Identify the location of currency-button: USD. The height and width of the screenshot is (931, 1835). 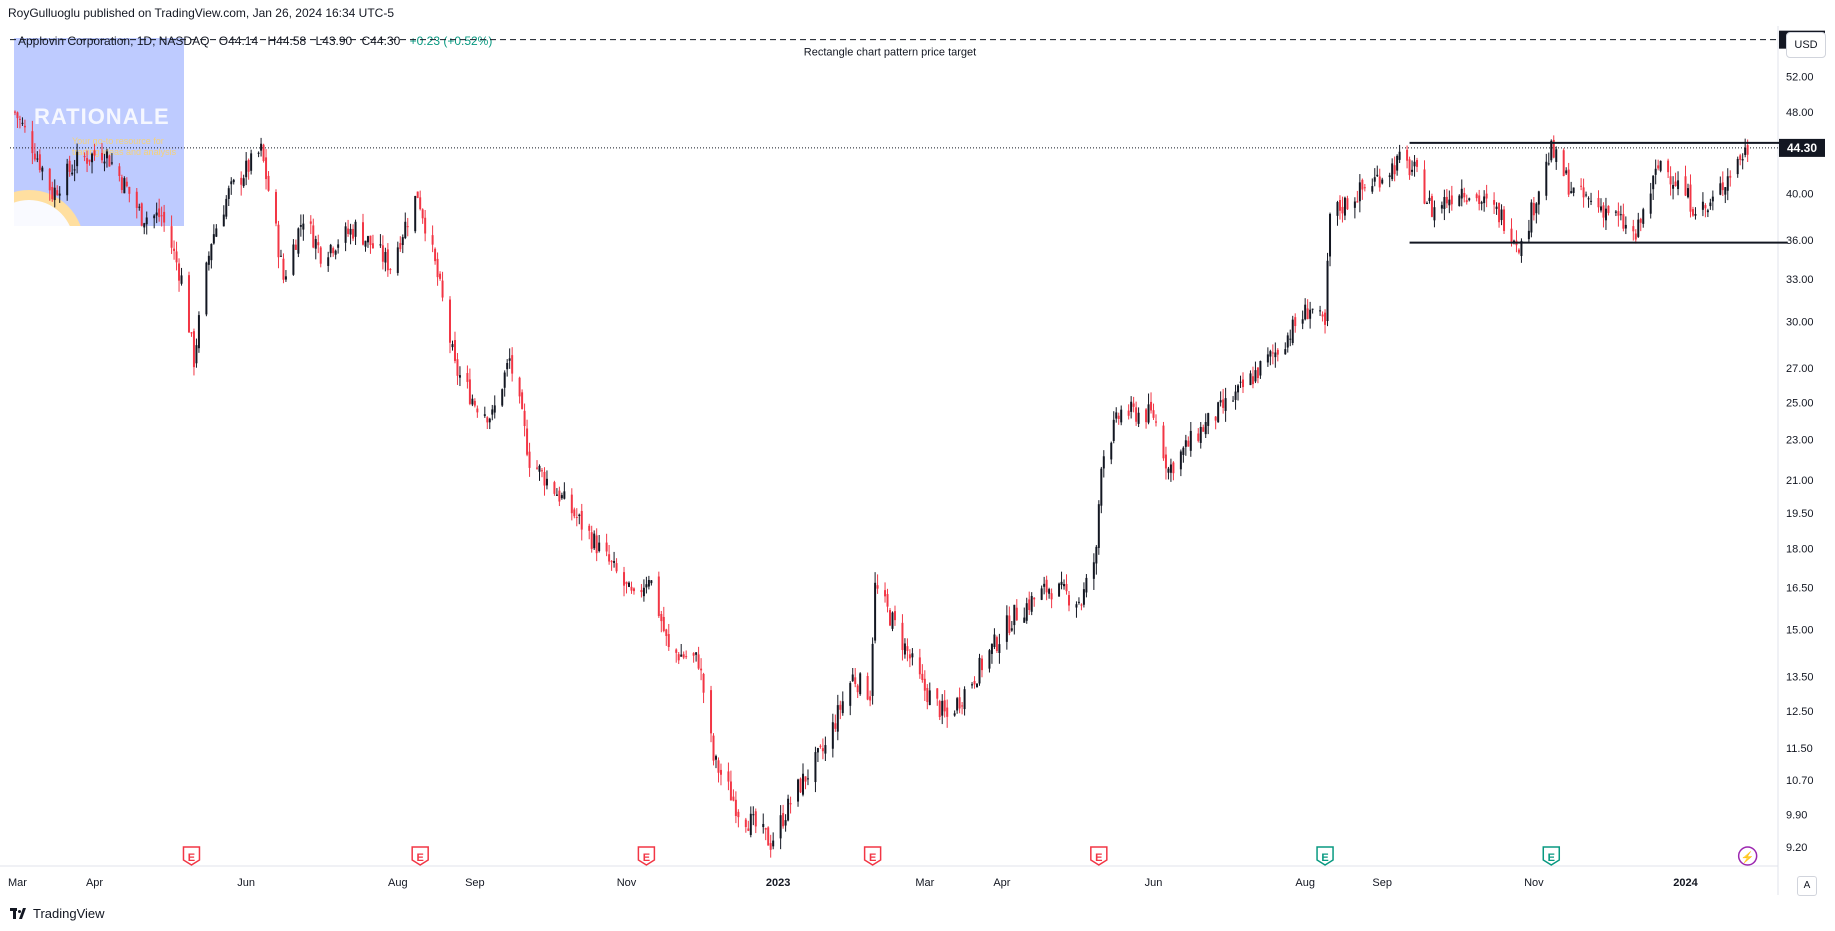
(1806, 45).